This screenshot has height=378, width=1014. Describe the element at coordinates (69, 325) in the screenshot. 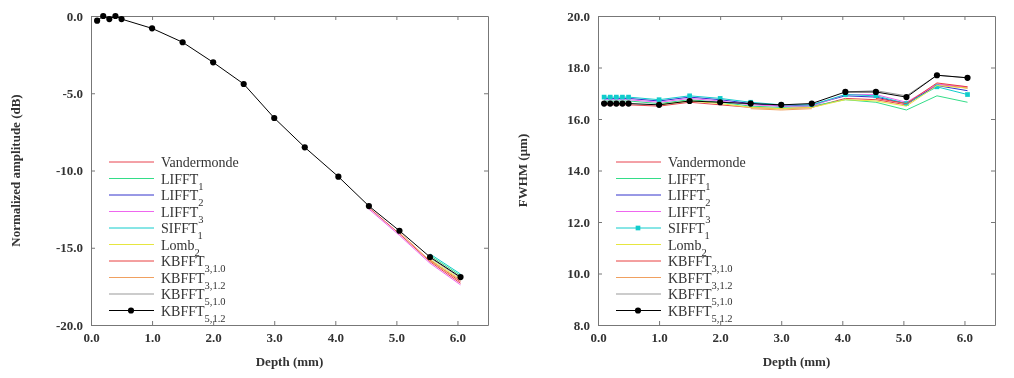

I see `y-tick-label: -20.0` at that location.